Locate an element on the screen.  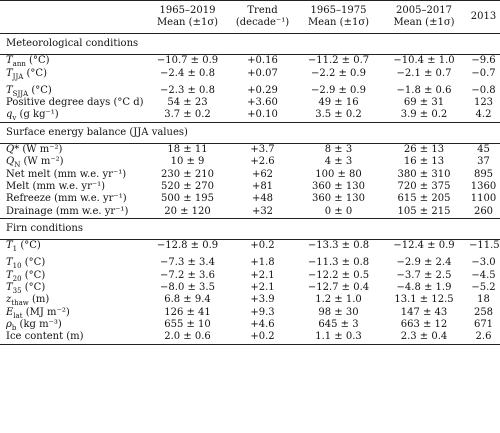
cell-value: −11.3 ± 0.8 is located at coordinates (338, 263).